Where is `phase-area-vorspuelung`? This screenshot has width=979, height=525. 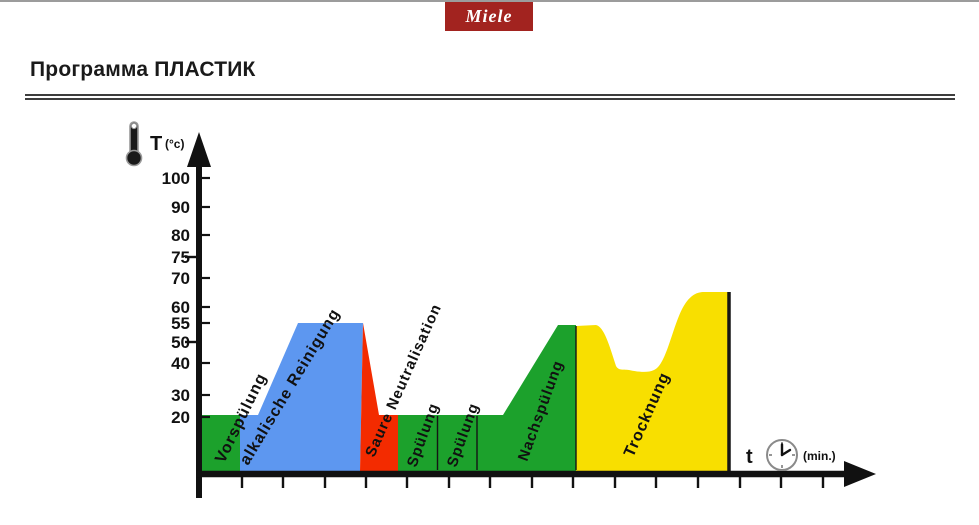
phase-area-vorspuelung is located at coordinates (221, 443).